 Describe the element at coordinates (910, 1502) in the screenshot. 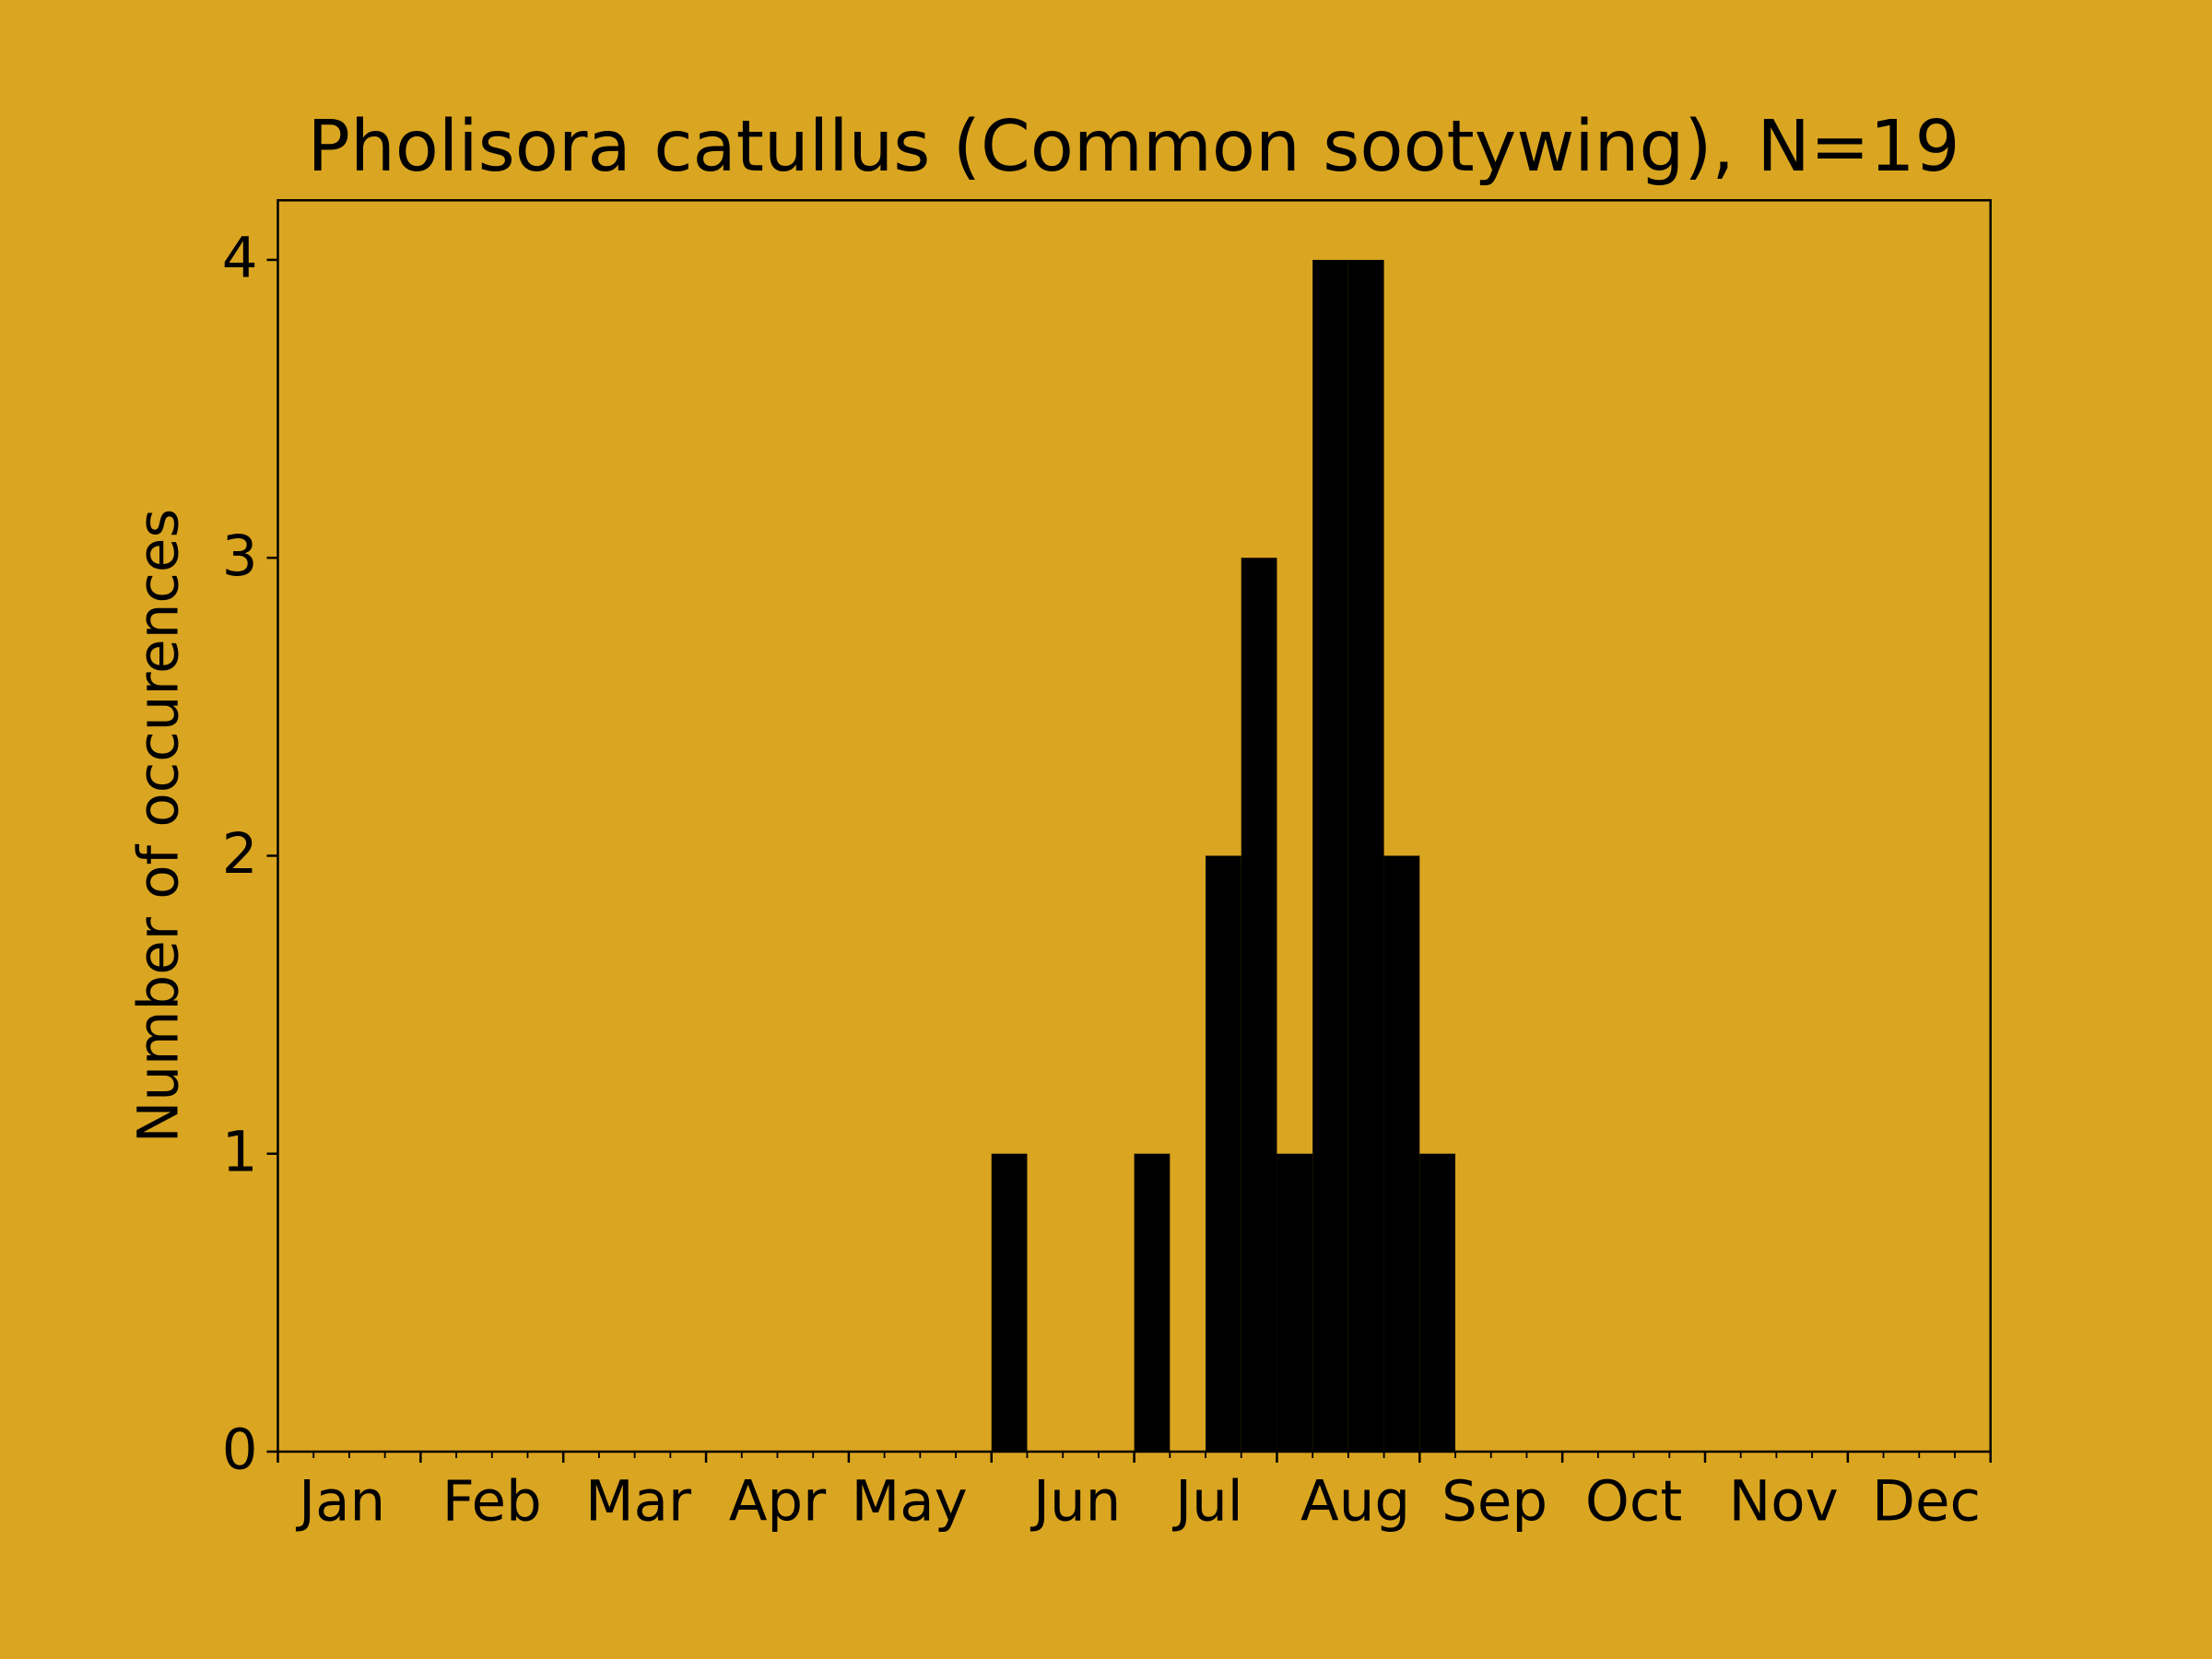

I see `x-tick-label: May` at that location.